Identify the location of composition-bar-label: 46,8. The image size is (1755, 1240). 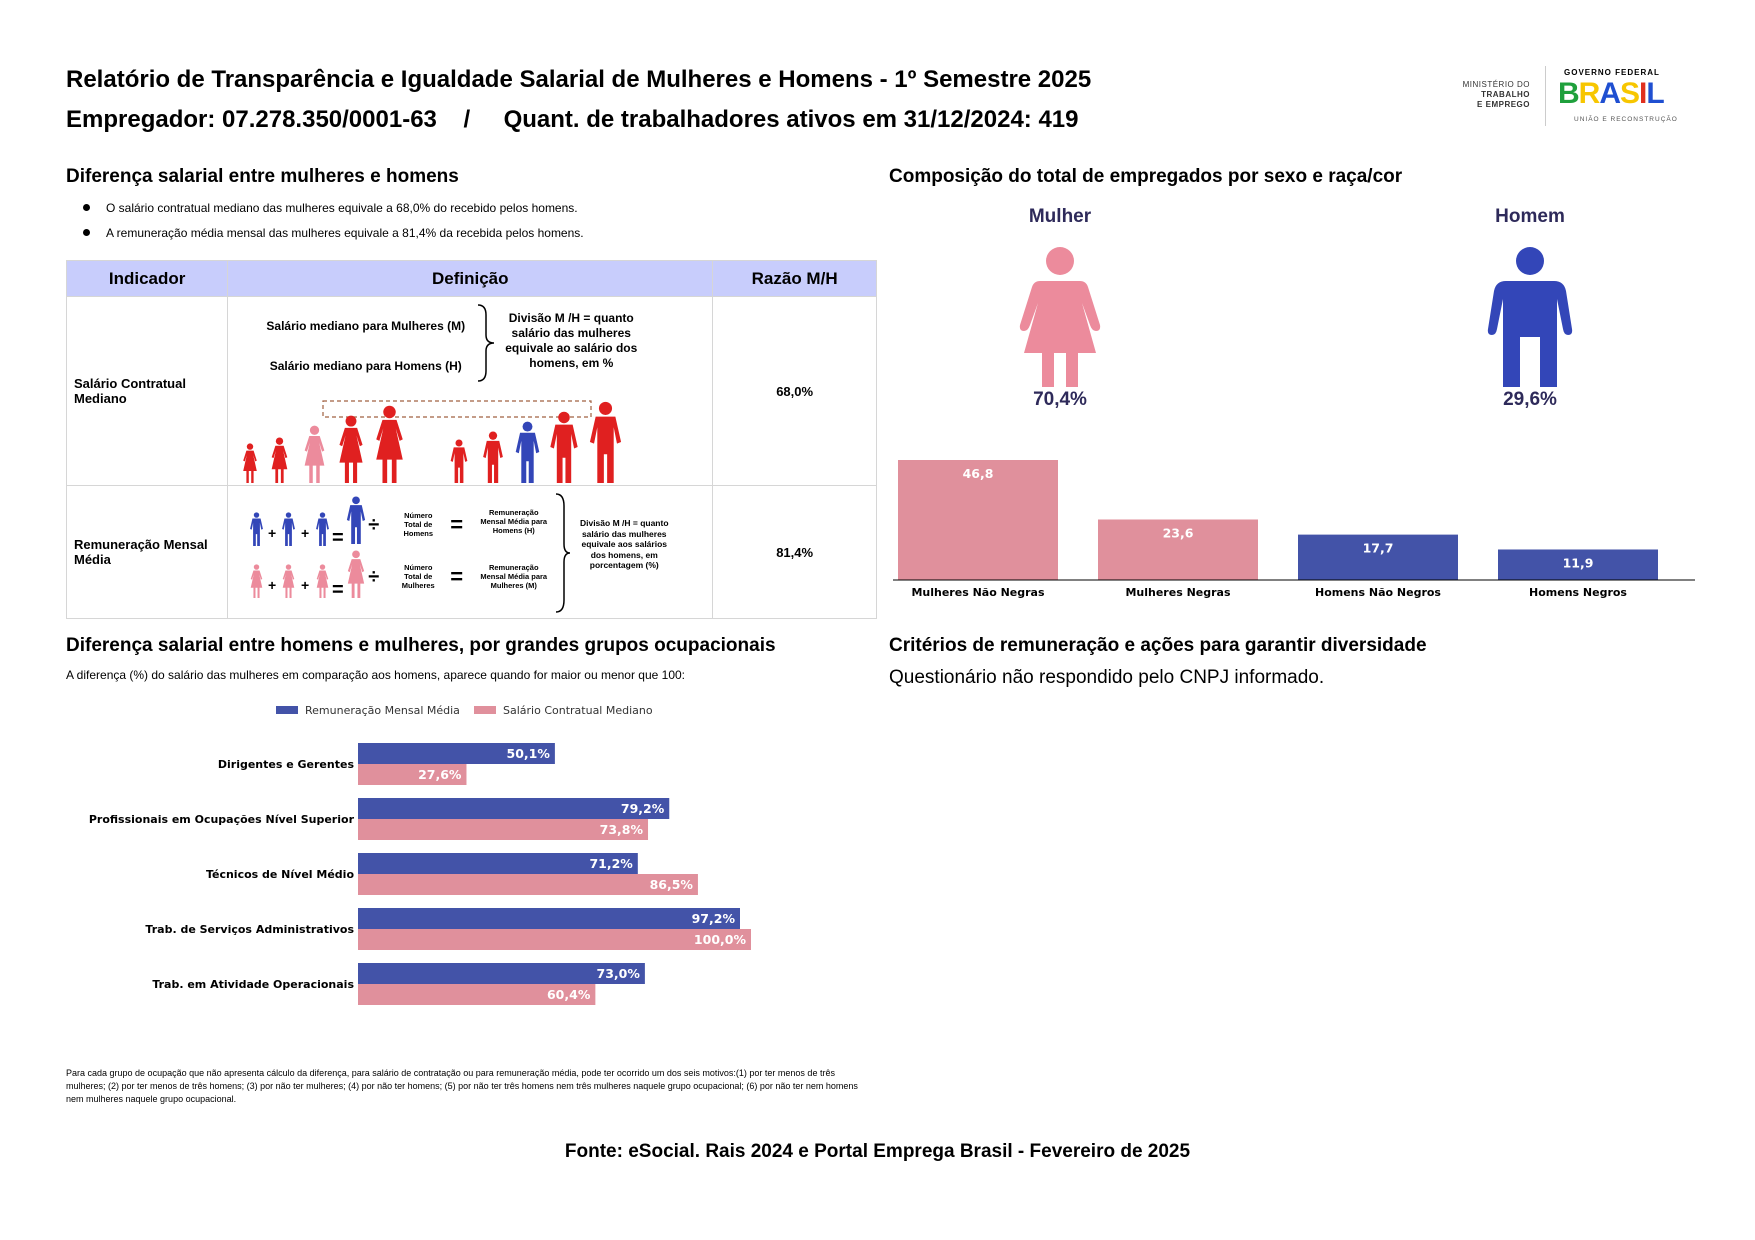
(978, 473).